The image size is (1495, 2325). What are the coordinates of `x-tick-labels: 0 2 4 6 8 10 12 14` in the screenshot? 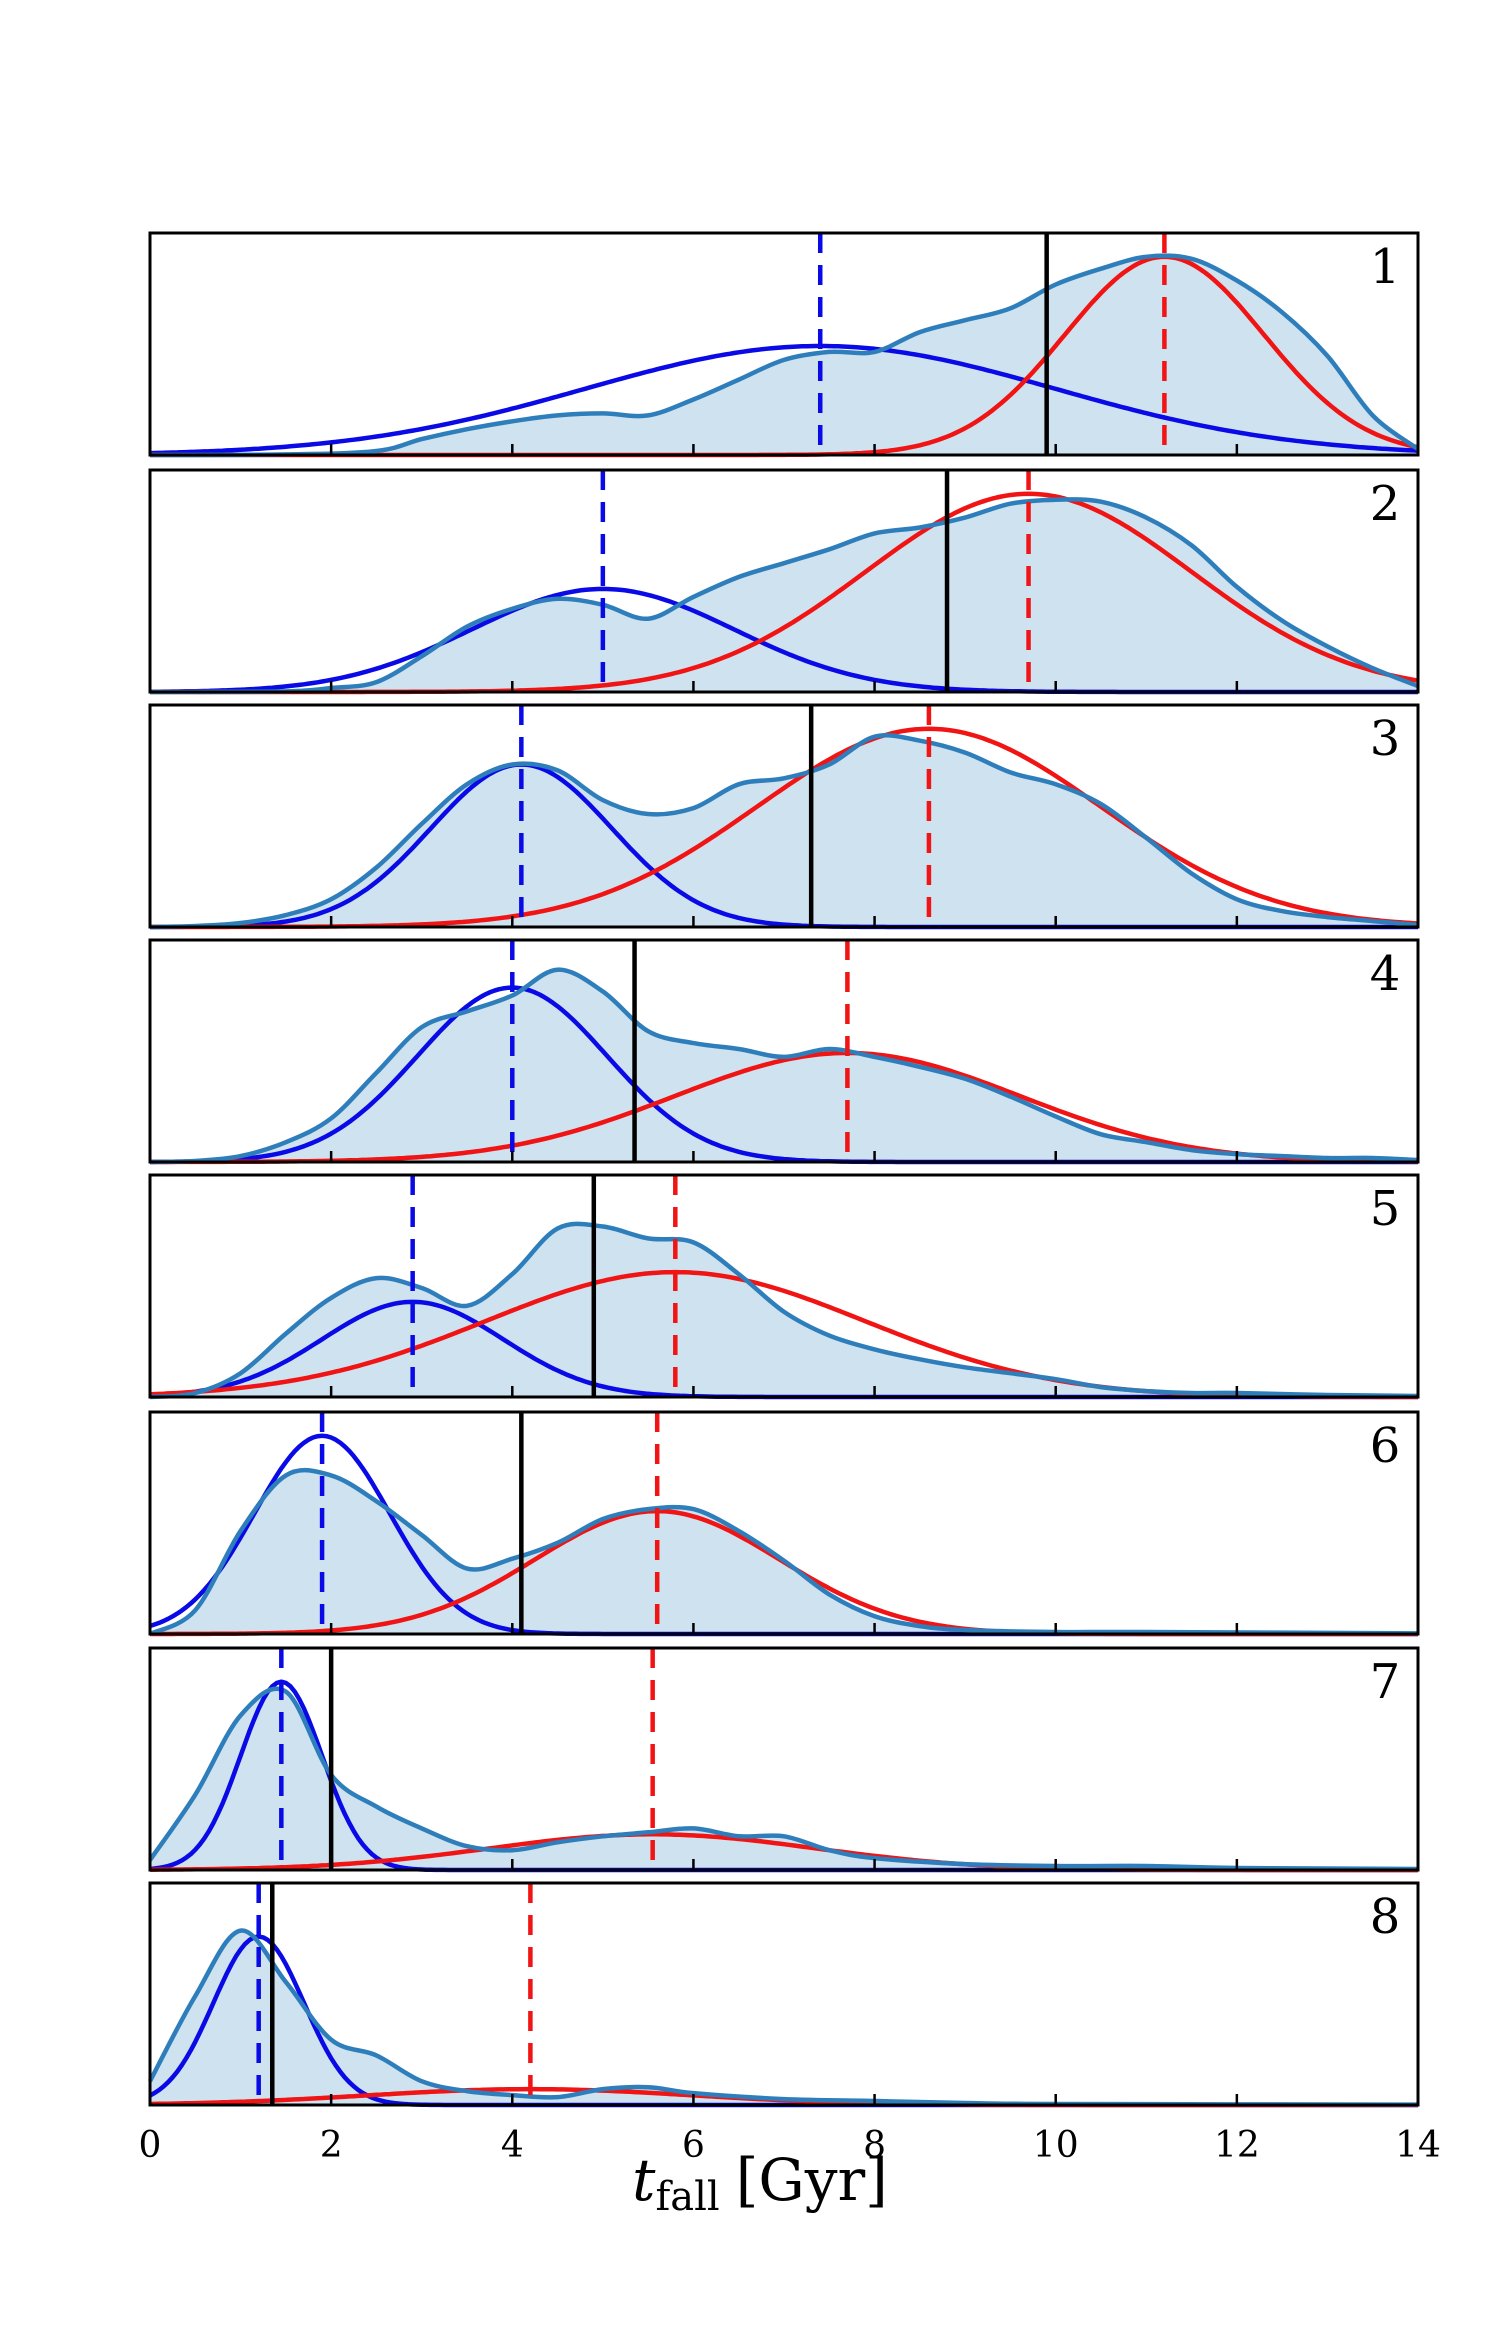 It's located at (790, 2145).